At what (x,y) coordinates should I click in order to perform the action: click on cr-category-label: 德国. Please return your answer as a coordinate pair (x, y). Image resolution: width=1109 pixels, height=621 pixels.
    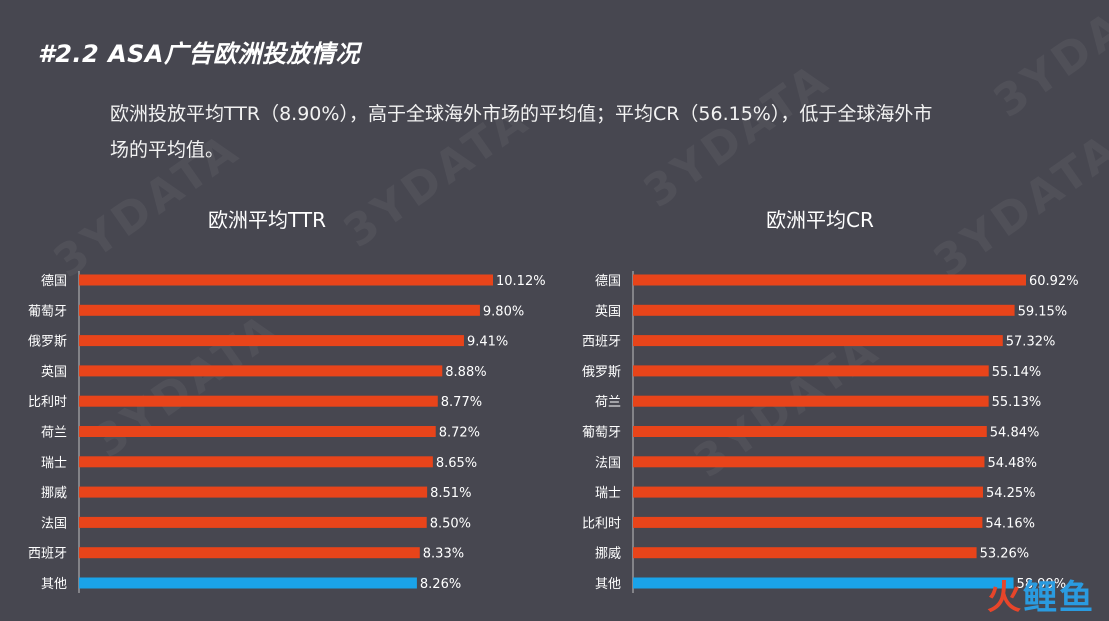
    Looking at the image, I should click on (608, 281).